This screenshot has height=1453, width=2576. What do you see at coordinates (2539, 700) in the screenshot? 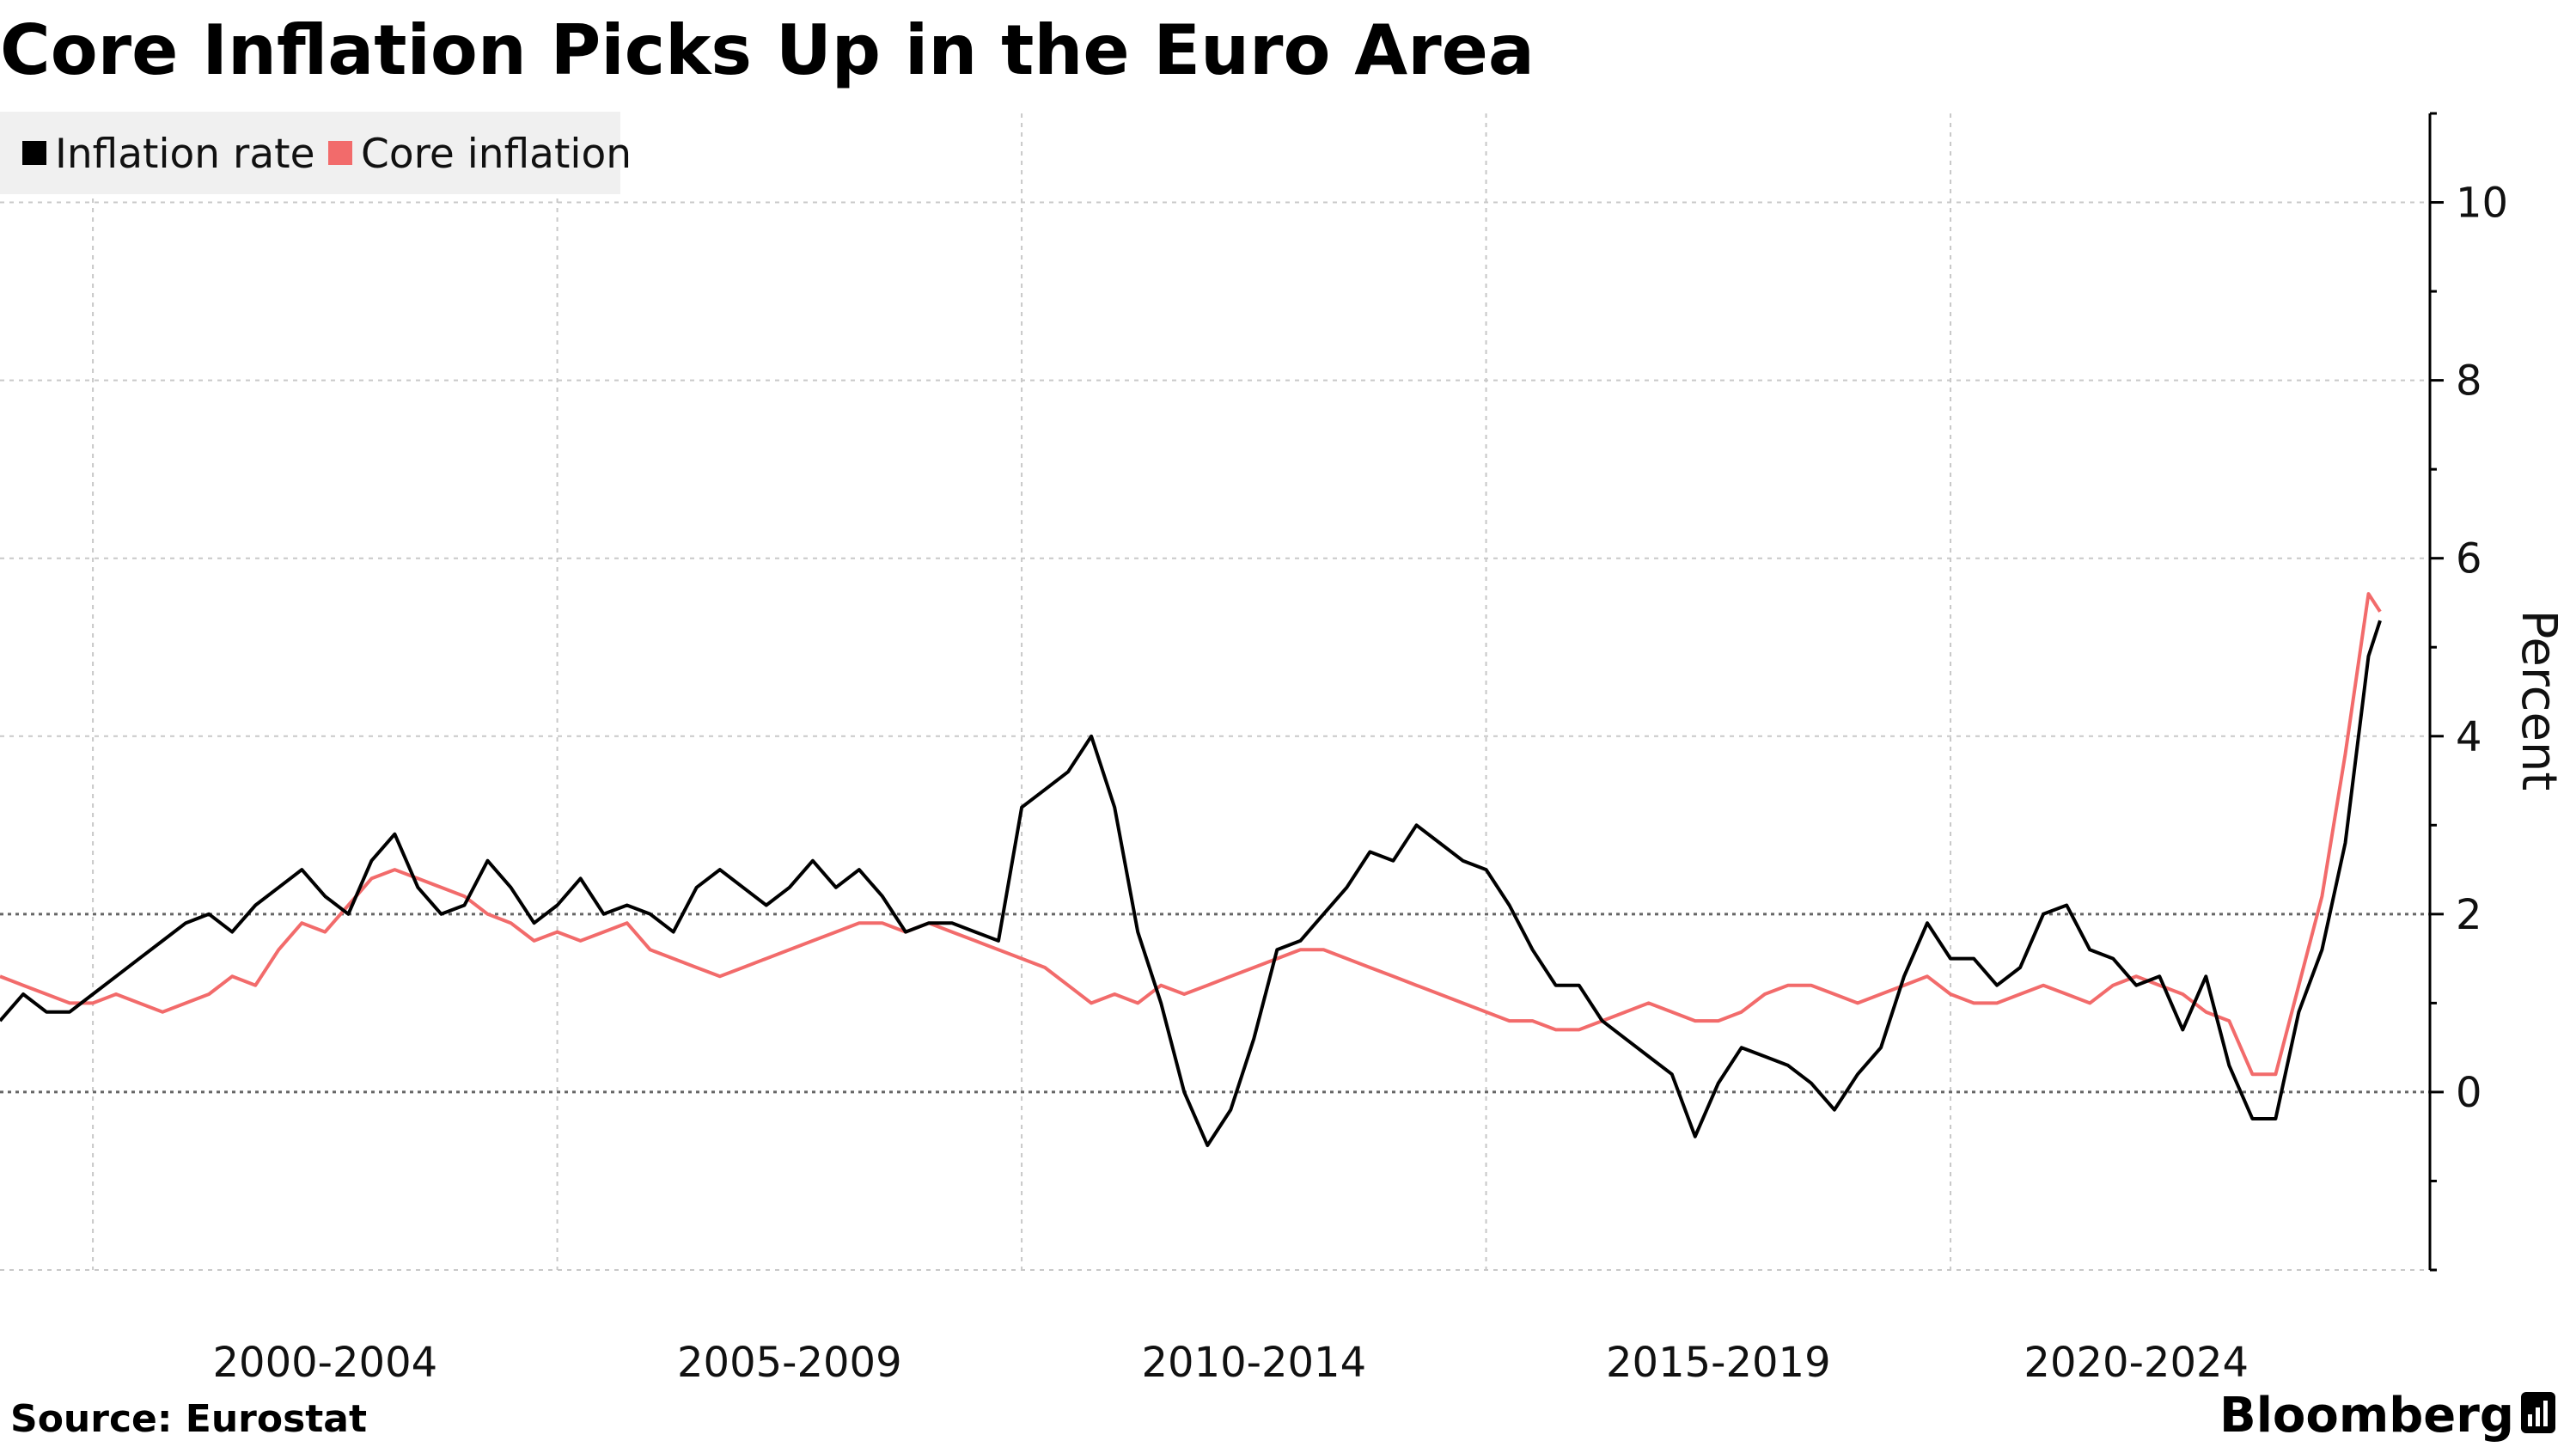
I see `y-axis-title: Percent` at bounding box center [2539, 700].